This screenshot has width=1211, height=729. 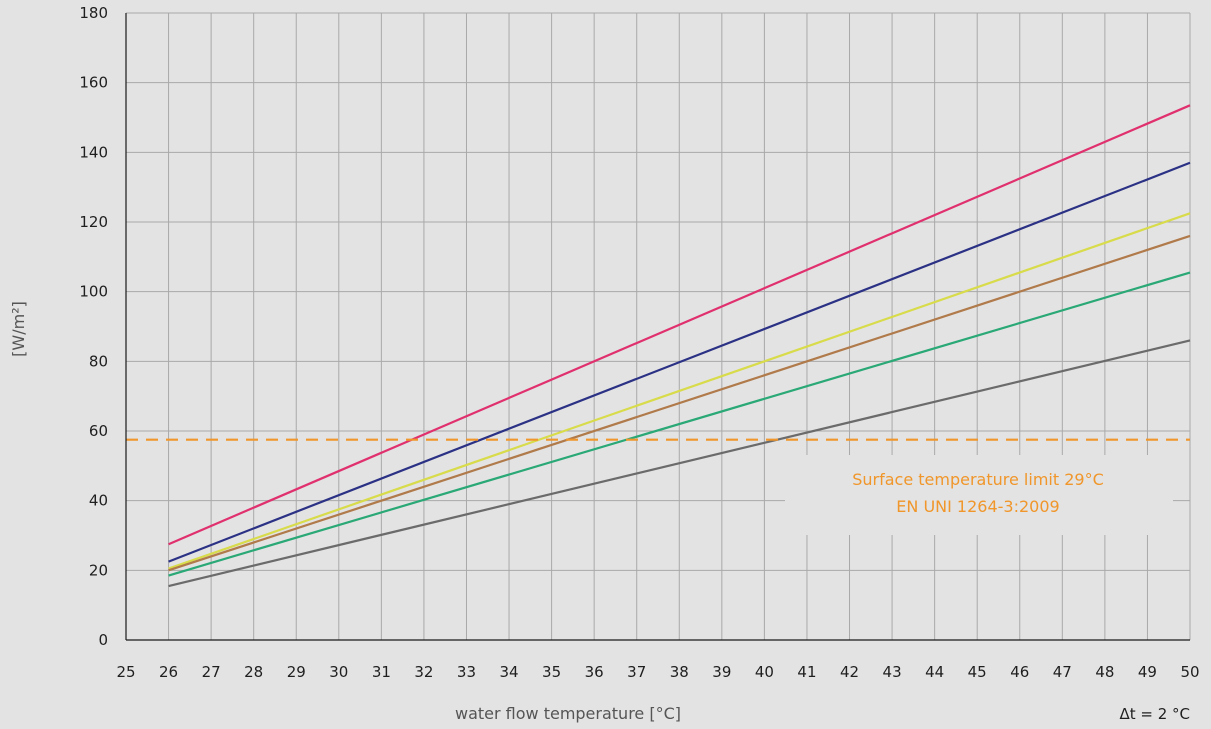 I want to click on x-tick-label: 47, so click(x=1062, y=672).